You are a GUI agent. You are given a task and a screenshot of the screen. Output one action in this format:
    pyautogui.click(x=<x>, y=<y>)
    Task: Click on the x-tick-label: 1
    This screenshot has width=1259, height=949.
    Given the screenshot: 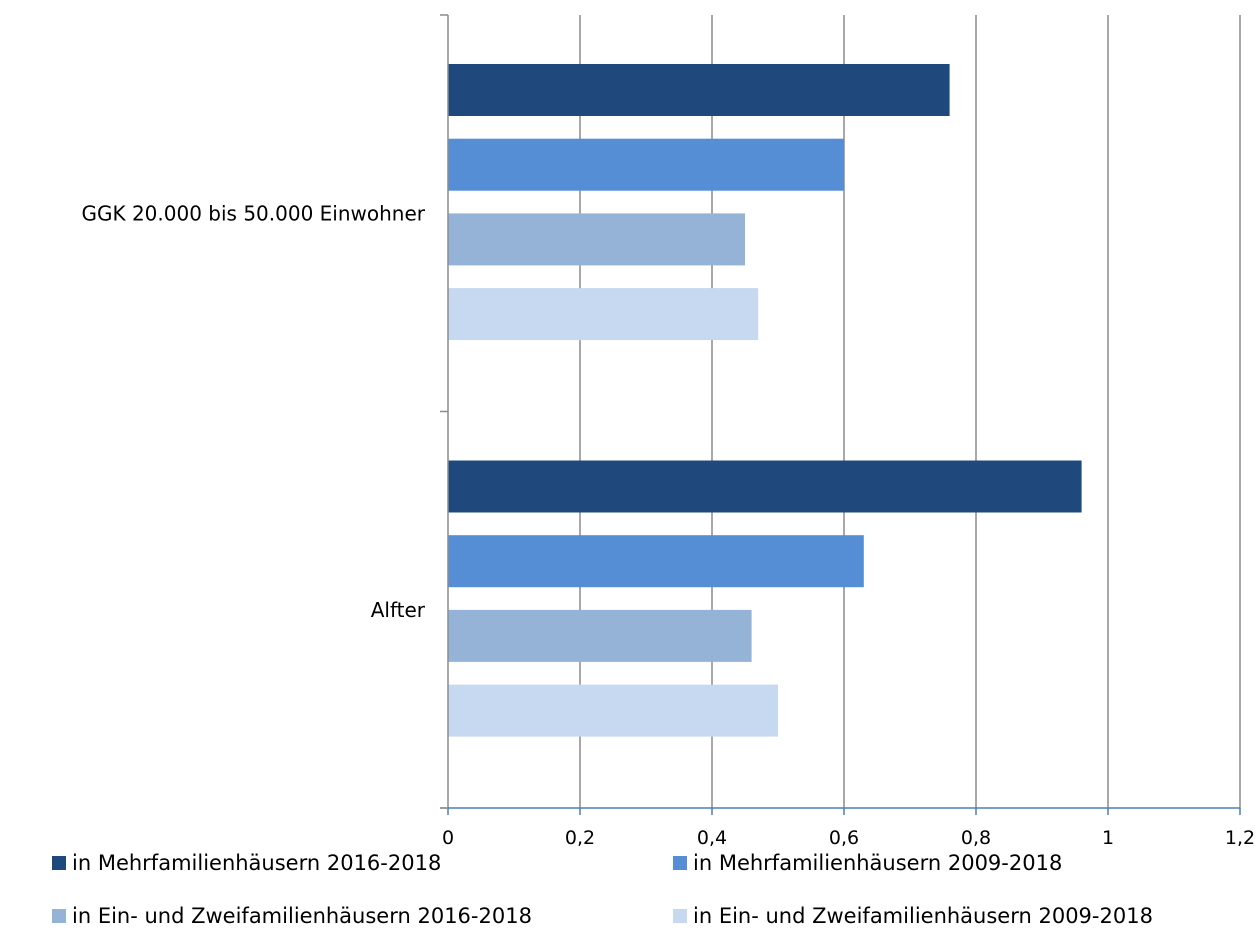 What is the action you would take?
    pyautogui.click(x=1108, y=838)
    